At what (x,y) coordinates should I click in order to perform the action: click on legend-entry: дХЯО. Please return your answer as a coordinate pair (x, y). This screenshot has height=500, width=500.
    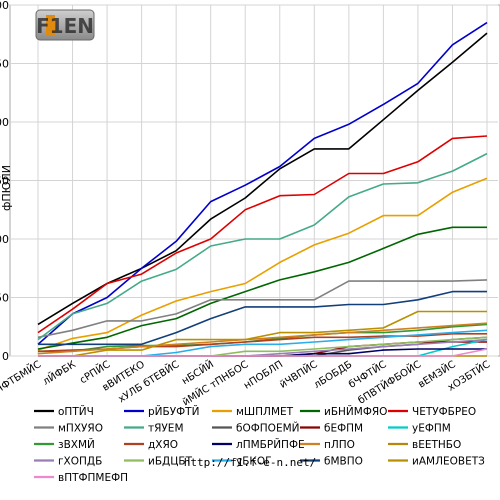
    Looking at the image, I should click on (163, 445).